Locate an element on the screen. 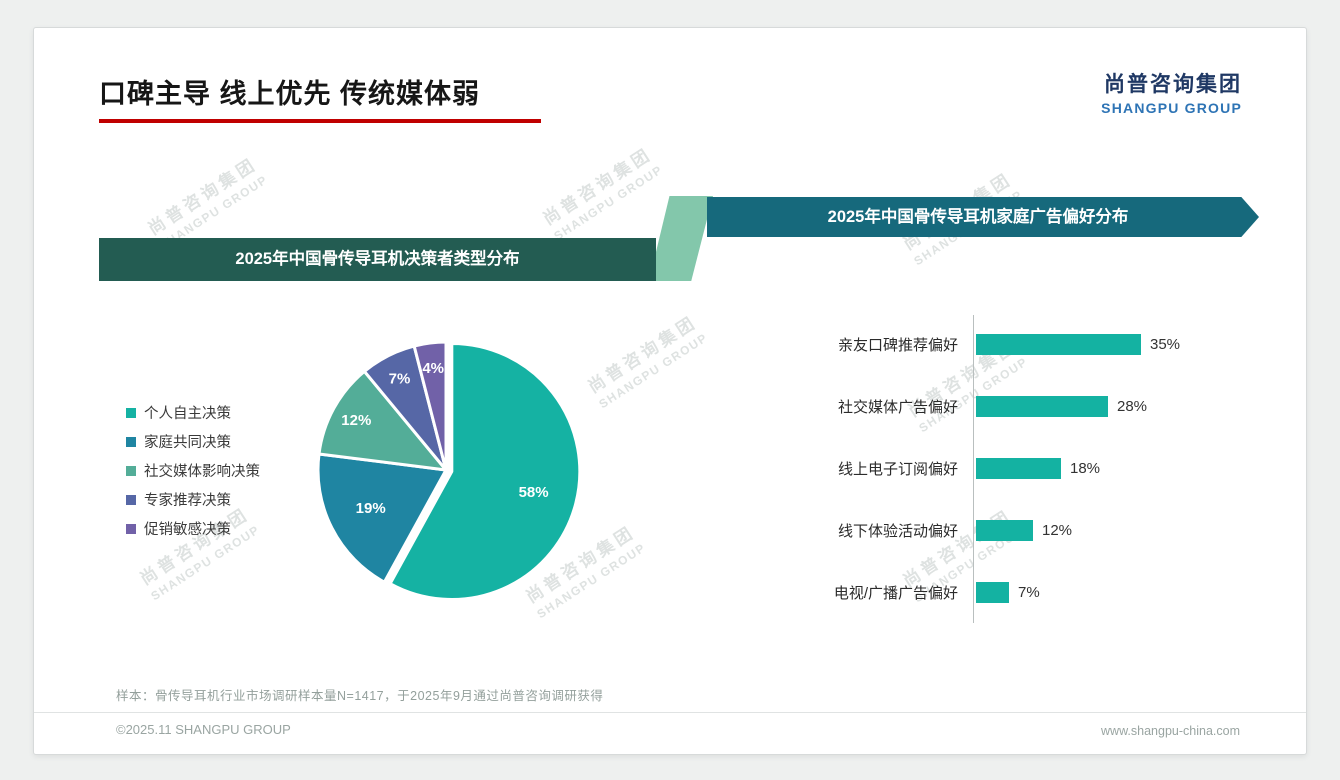 The width and height of the screenshot is (1340, 780). pie-chart-title: 2025年中国骨传导耳机决策者类型分布 is located at coordinates (377, 259).